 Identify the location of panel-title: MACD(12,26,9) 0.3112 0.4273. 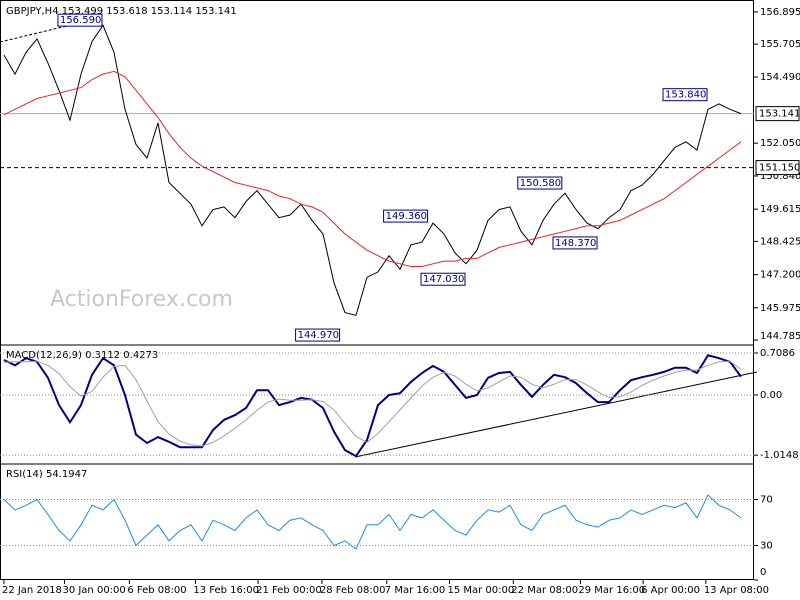
(82, 355).